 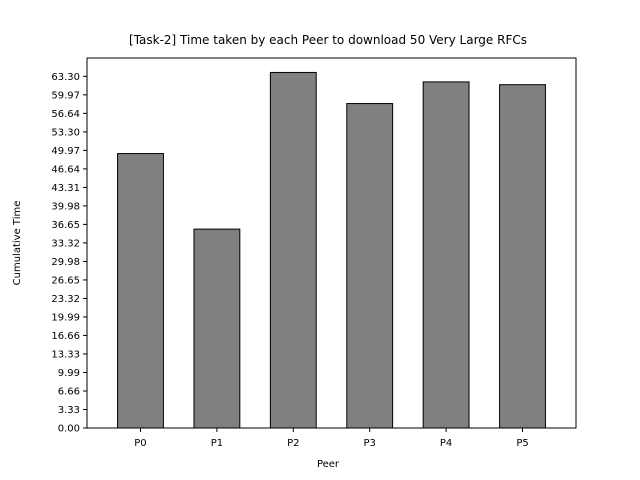 I want to click on x-tick-label: P5, so click(x=522, y=443).